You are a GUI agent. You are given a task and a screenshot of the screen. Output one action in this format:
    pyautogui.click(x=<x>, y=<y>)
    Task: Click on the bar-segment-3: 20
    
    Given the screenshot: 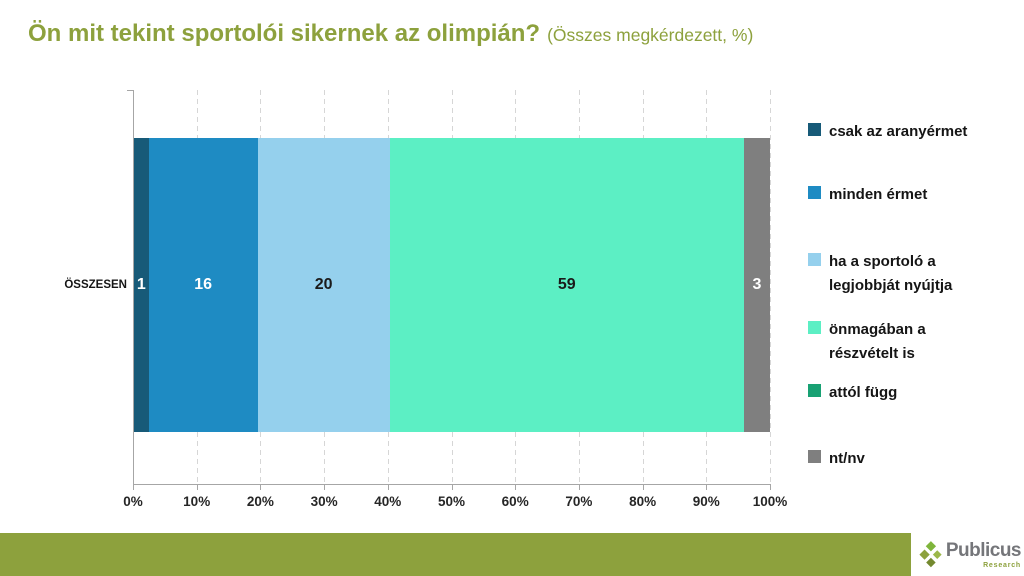 What is the action you would take?
    pyautogui.click(x=323, y=285)
    